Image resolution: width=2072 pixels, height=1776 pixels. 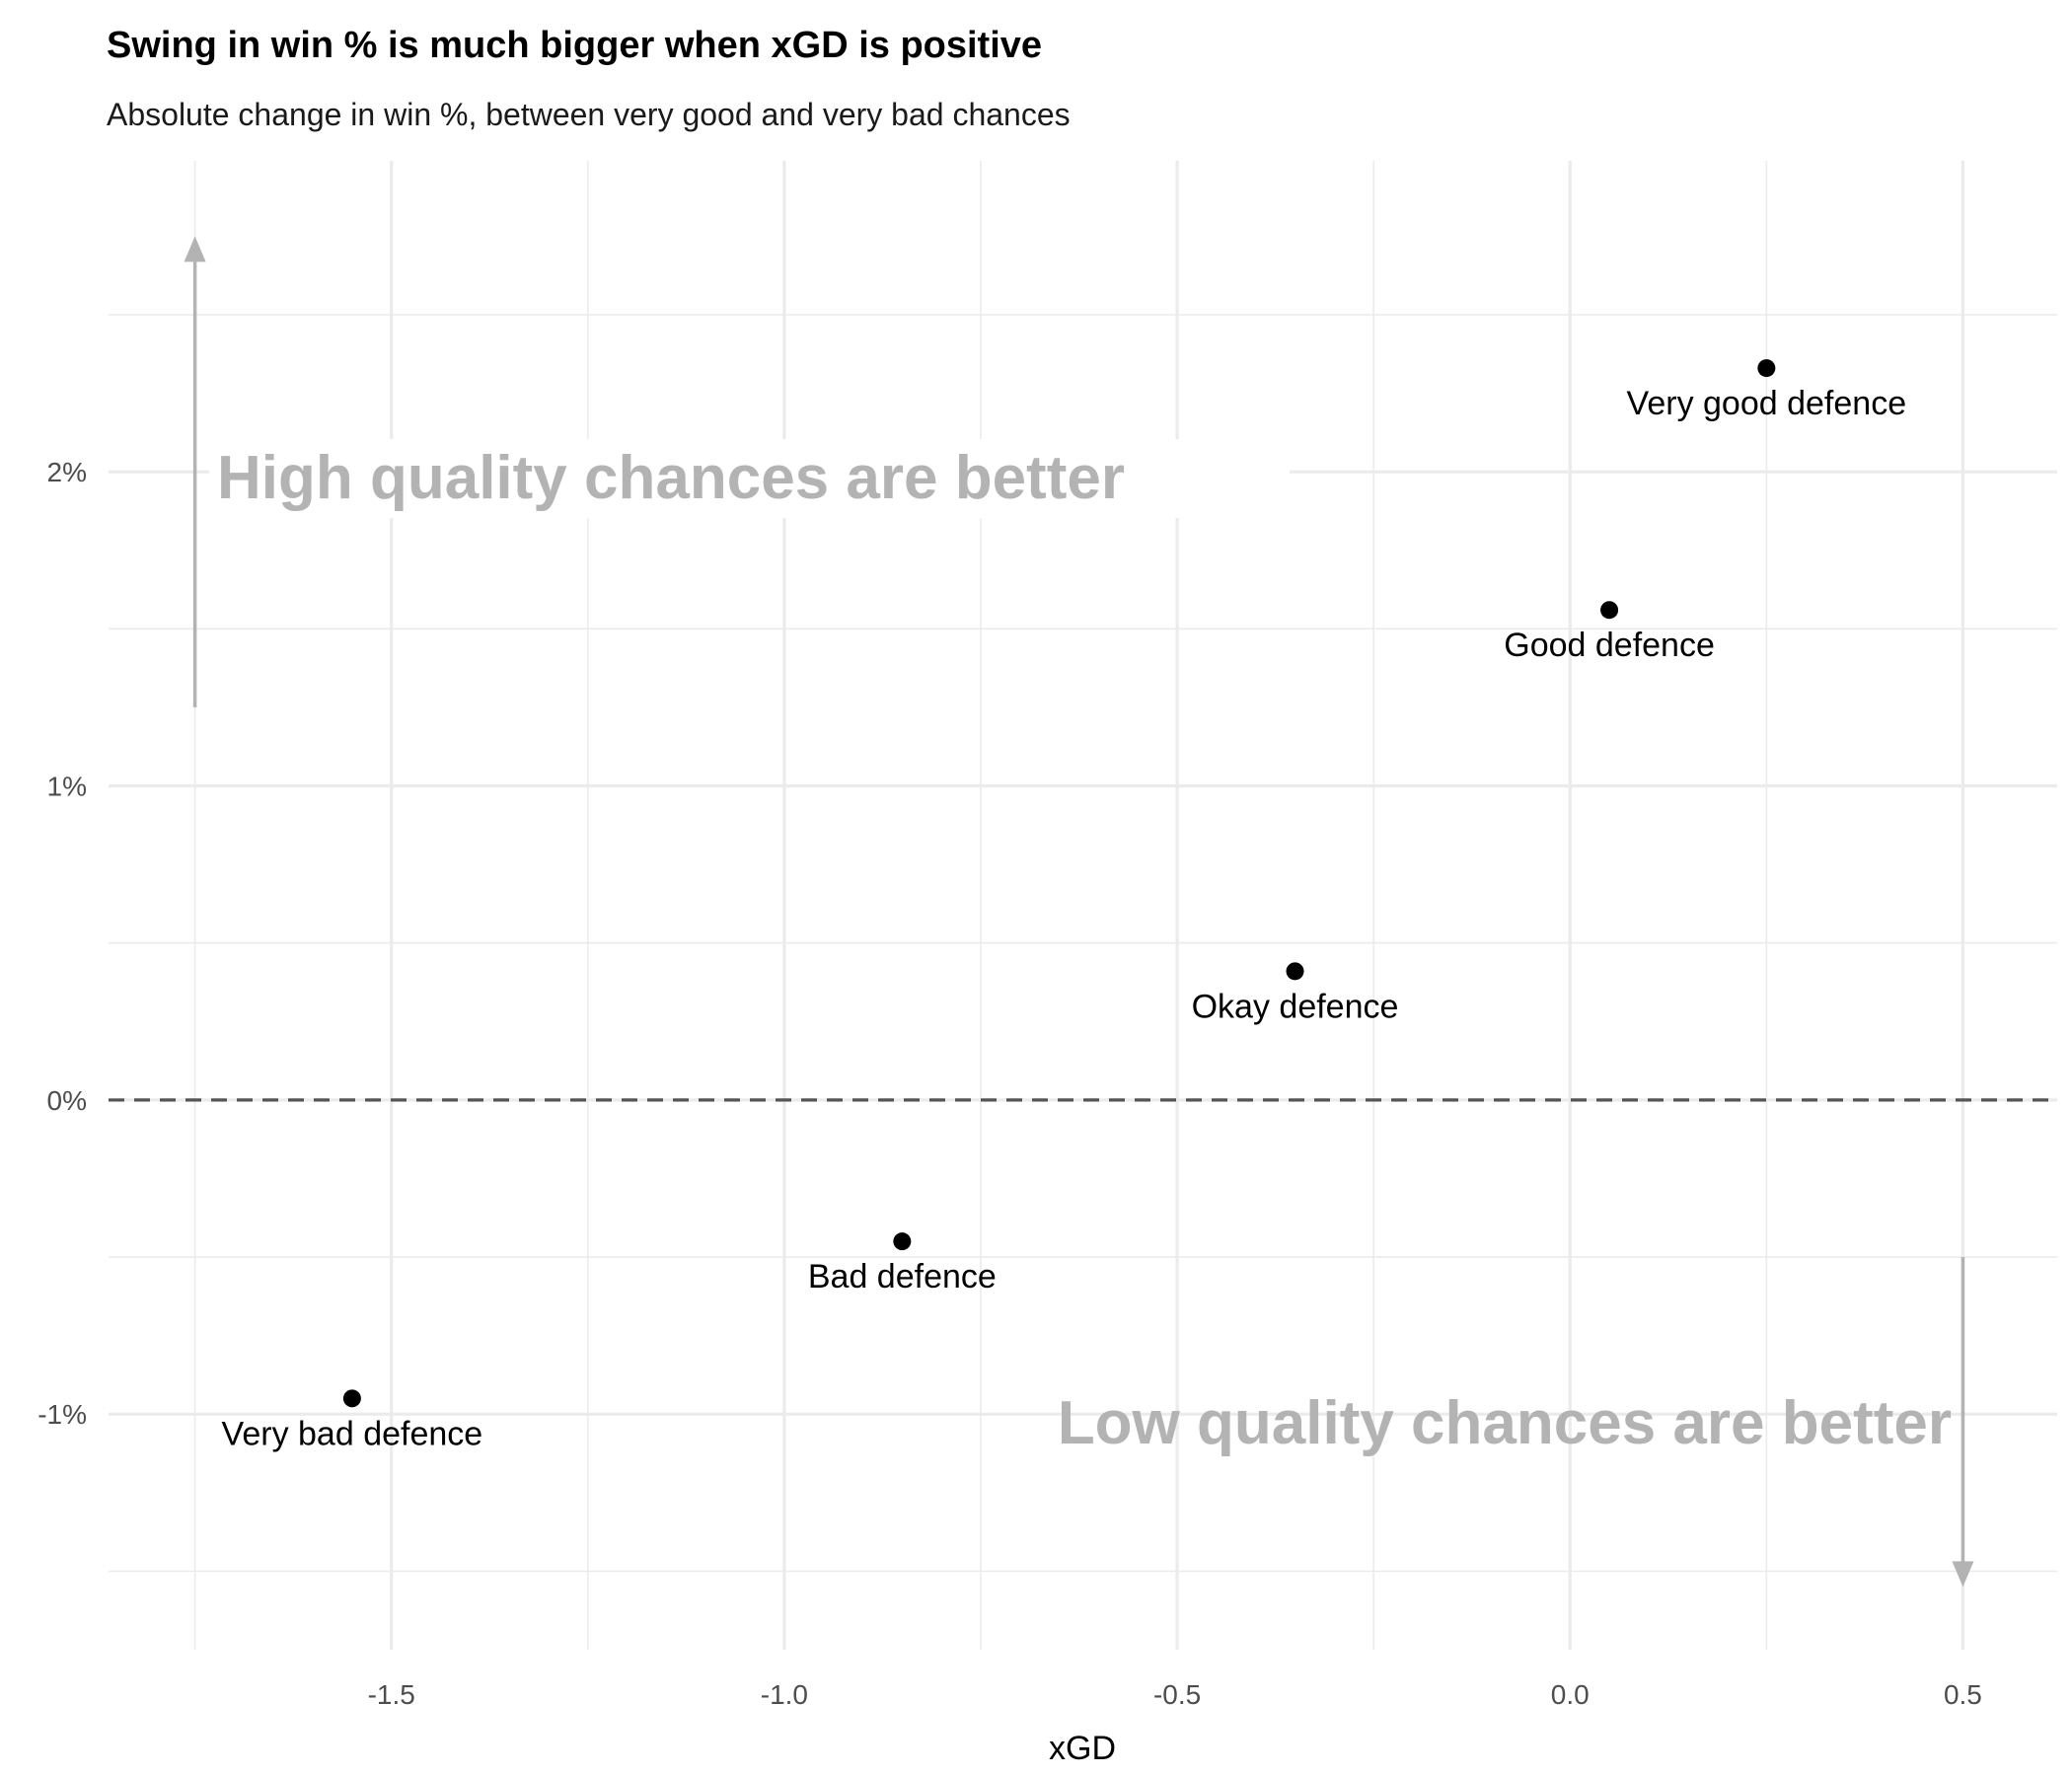 What do you see at coordinates (62, 1415) in the screenshot?
I see `y-tick-label: -1%` at bounding box center [62, 1415].